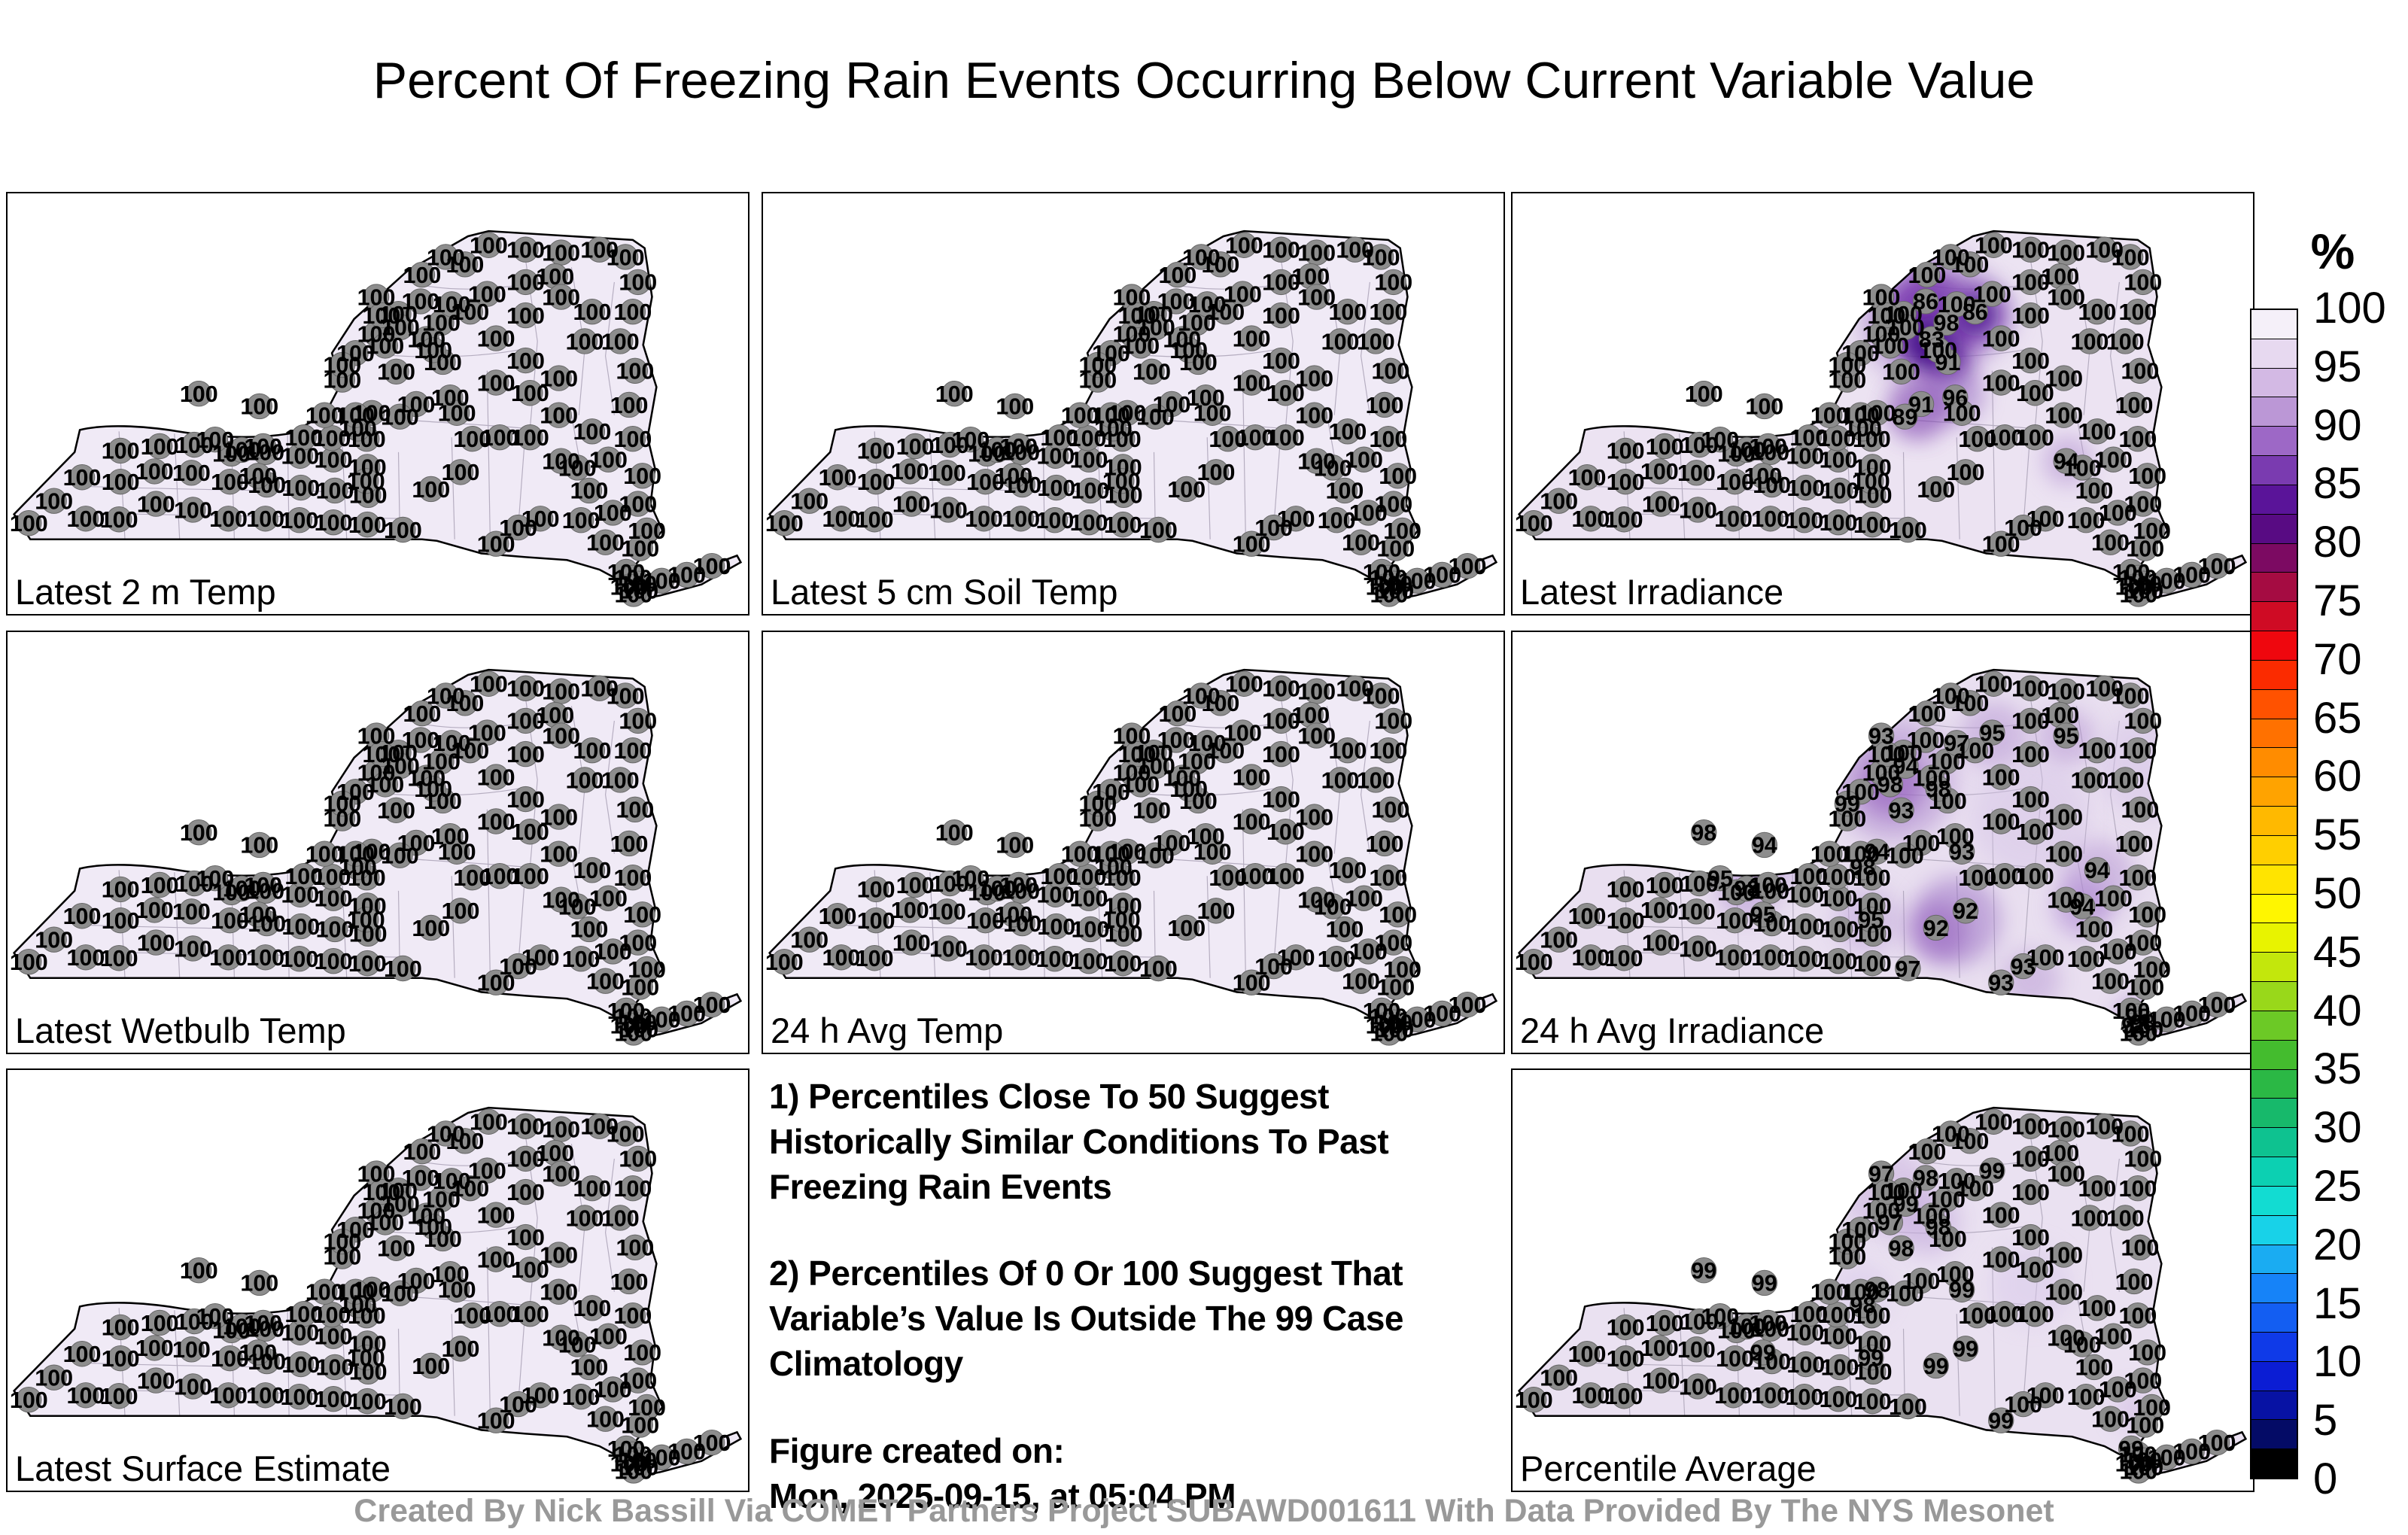  What do you see at coordinates (1948, 362) in the screenshot?
I see `station-value: 91` at bounding box center [1948, 362].